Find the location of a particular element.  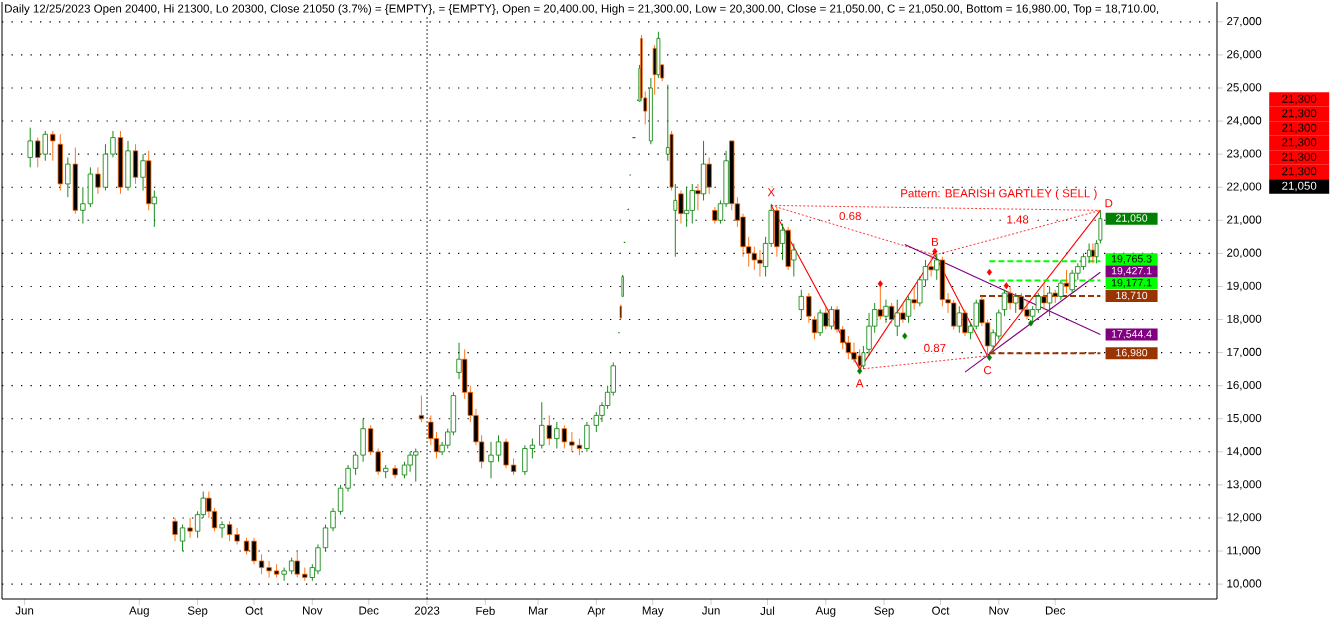

x-tick-label: Feb is located at coordinates (485, 610).